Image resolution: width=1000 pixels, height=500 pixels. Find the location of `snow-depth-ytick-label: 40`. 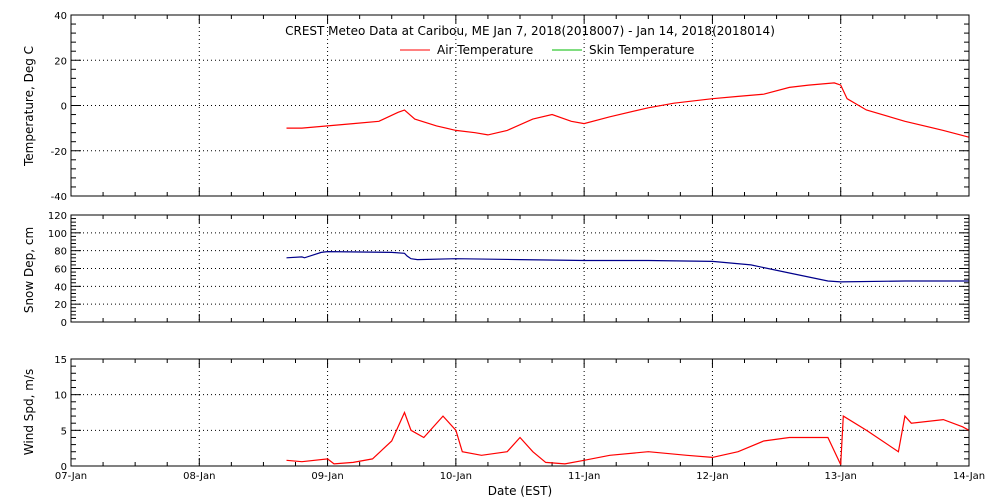

snow-depth-ytick-label: 40 is located at coordinates (60, 287).